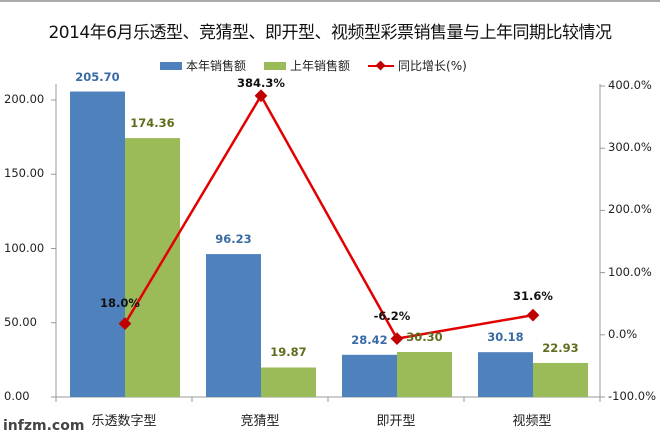 This screenshot has width=660, height=440. I want to click on bar-value-label: 205.70, so click(97, 76).